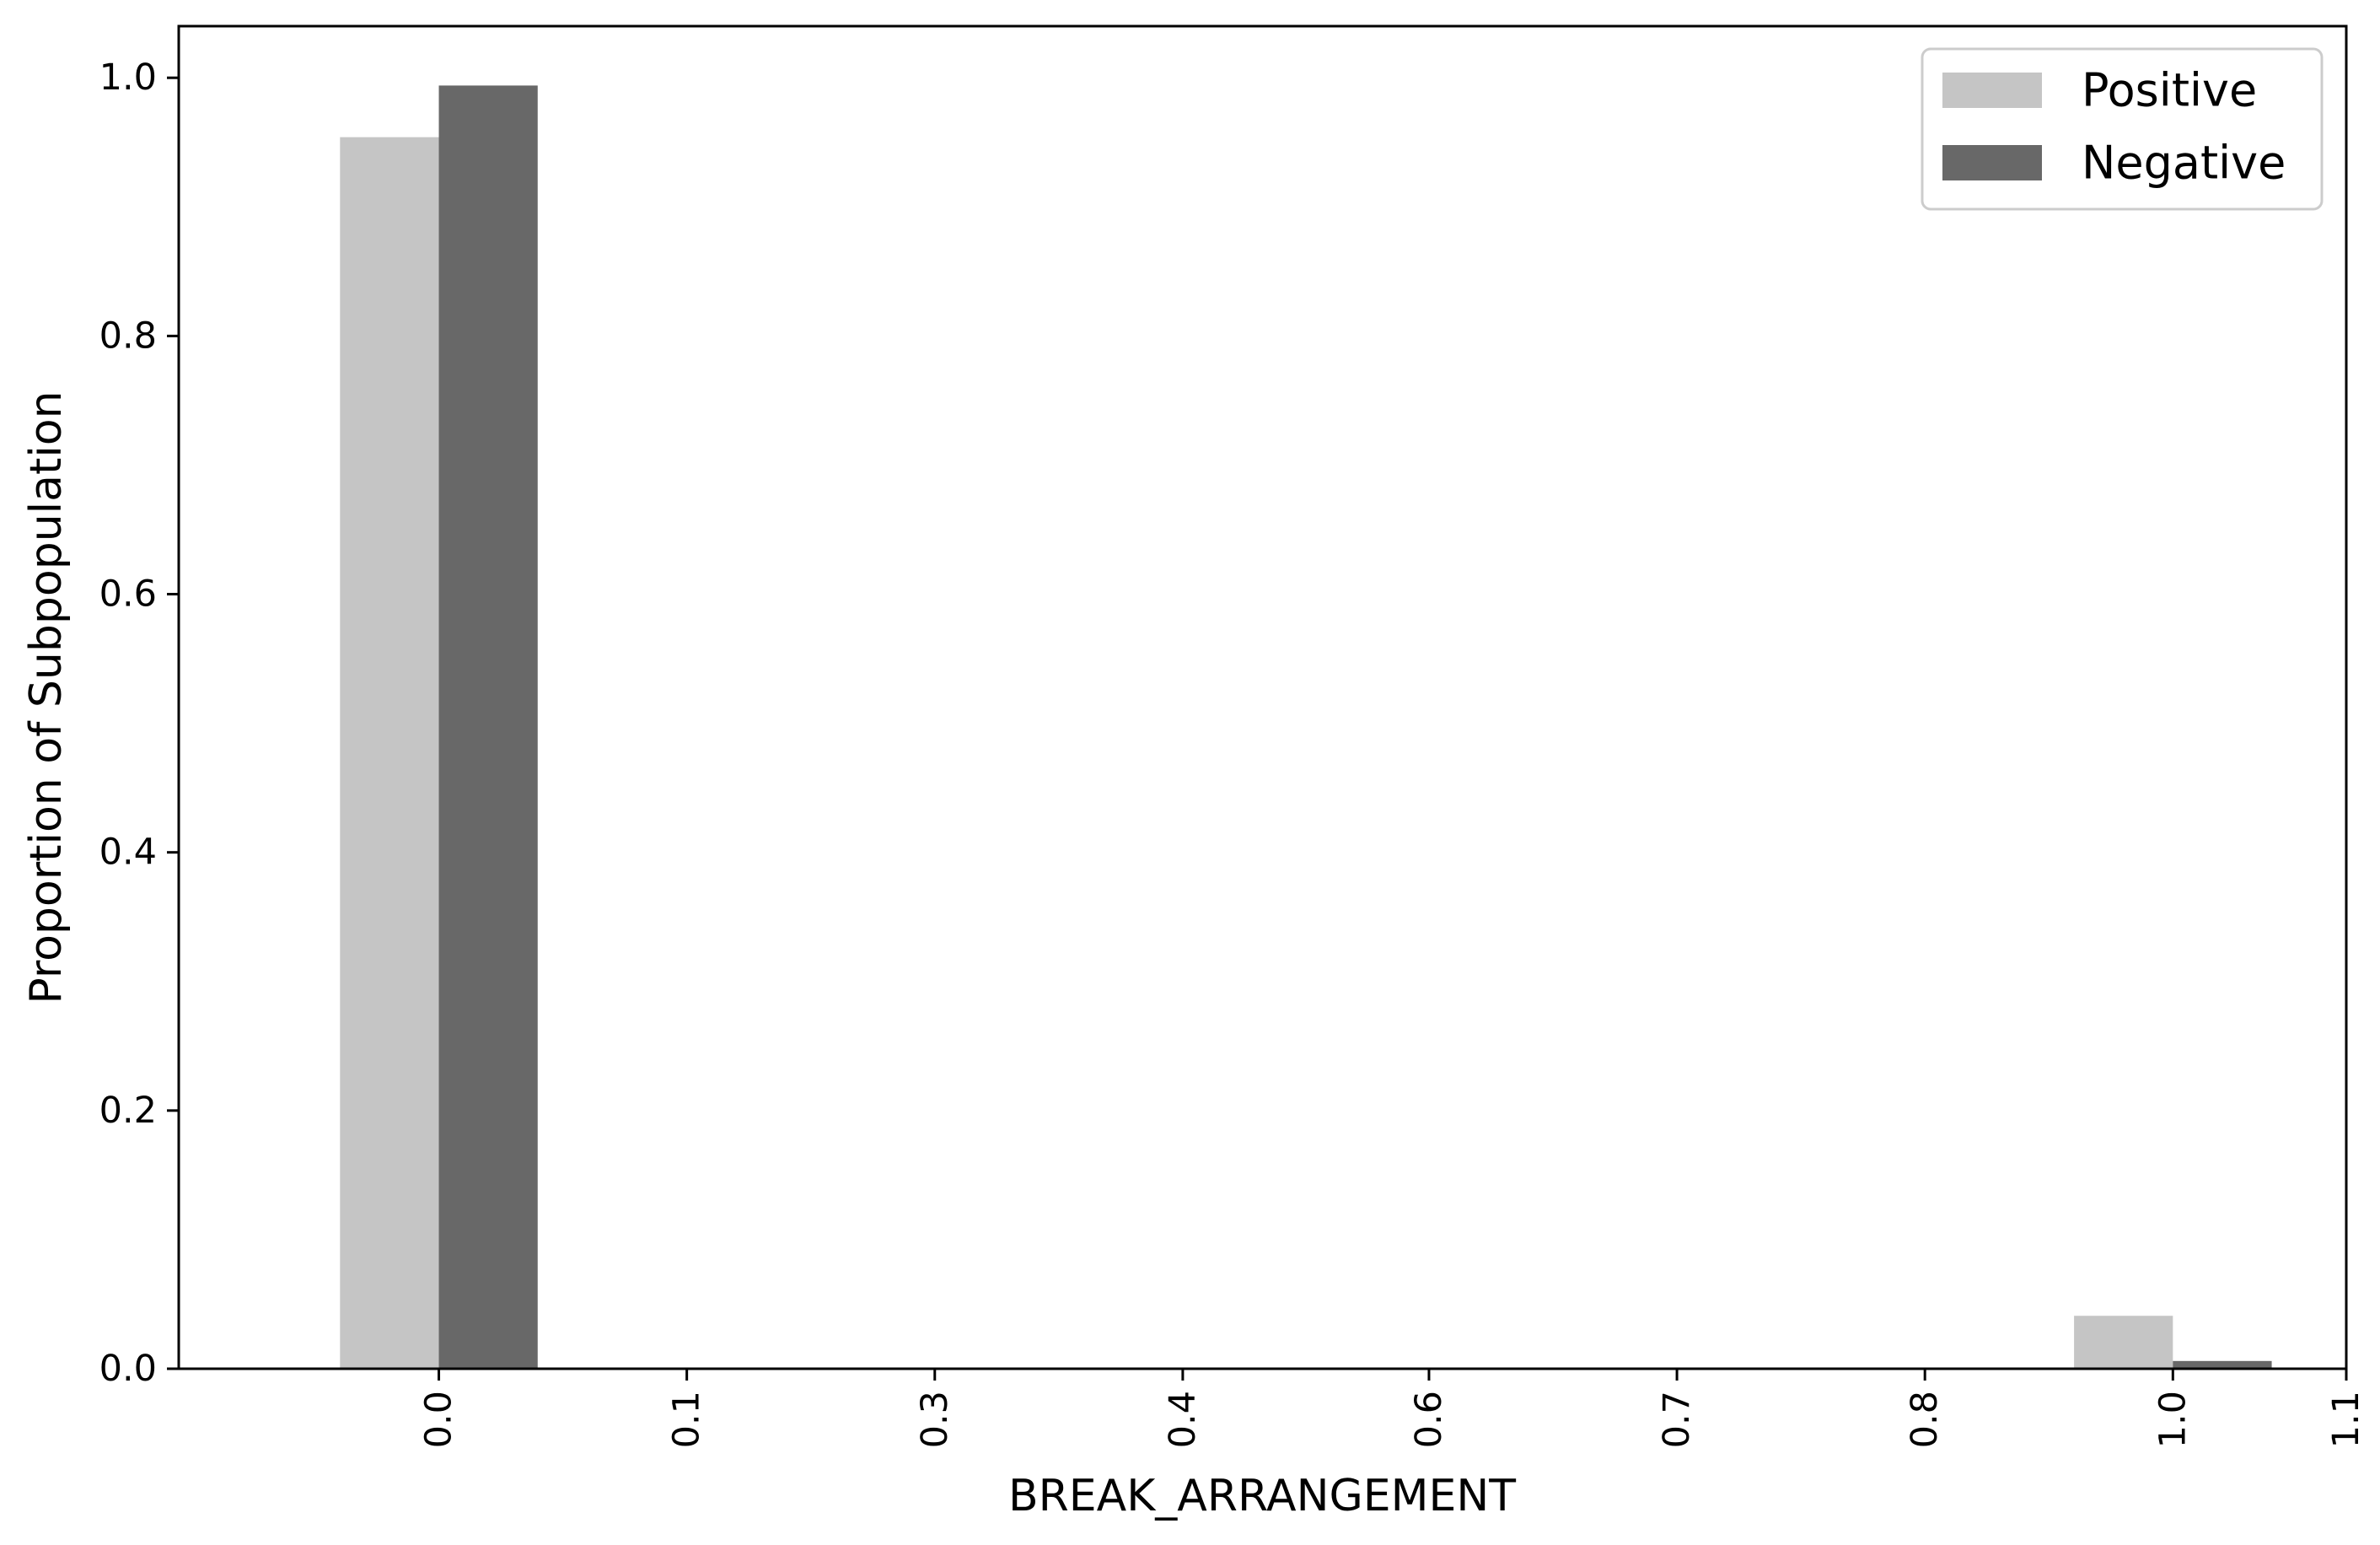 This screenshot has height=1545, width=2380. I want to click on x-tick-label: 0.6, so click(1429, 1419).